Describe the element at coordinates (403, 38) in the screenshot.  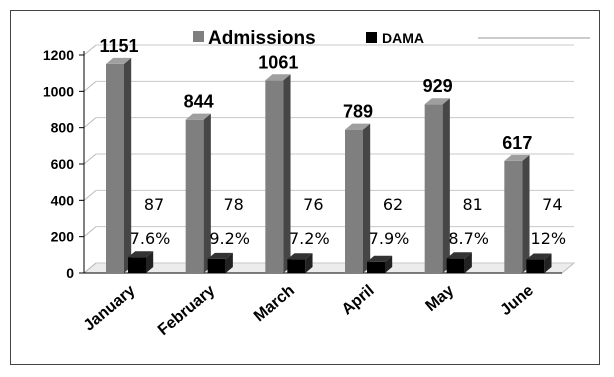
I see `legend-label-dama: DAMA` at that location.